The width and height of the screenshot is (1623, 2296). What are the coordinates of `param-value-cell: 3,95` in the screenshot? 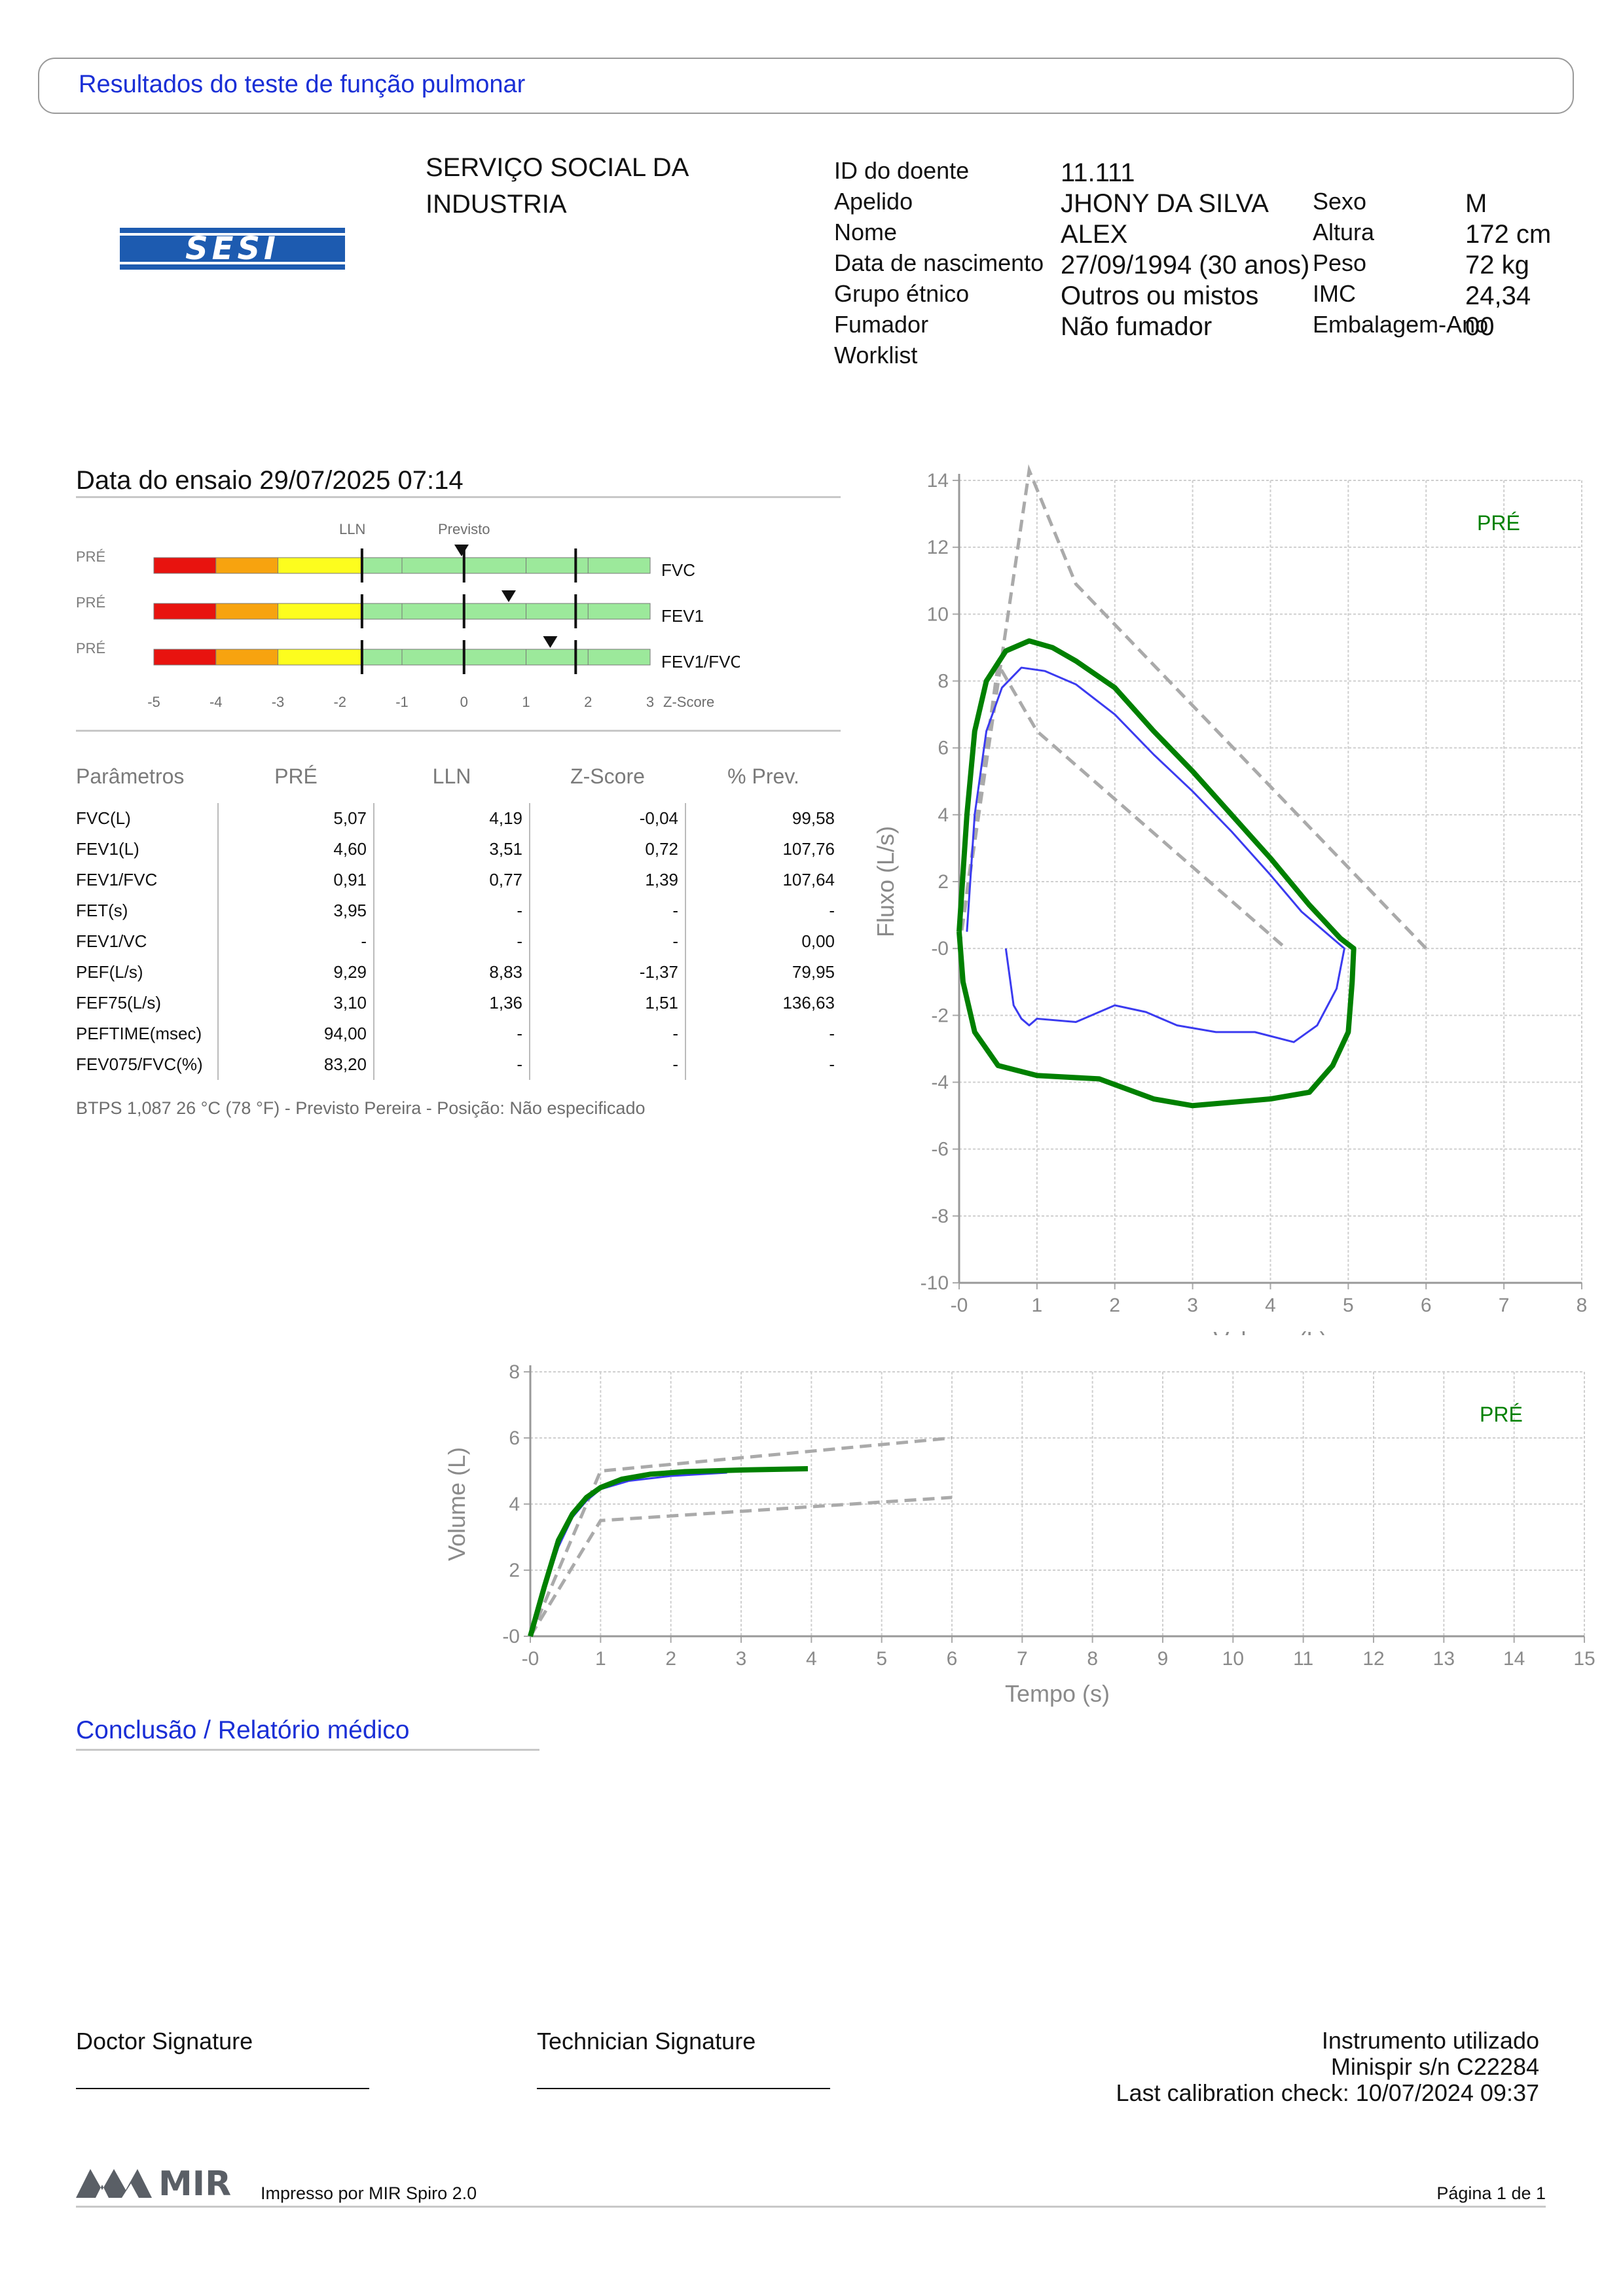 It's located at (296, 910).